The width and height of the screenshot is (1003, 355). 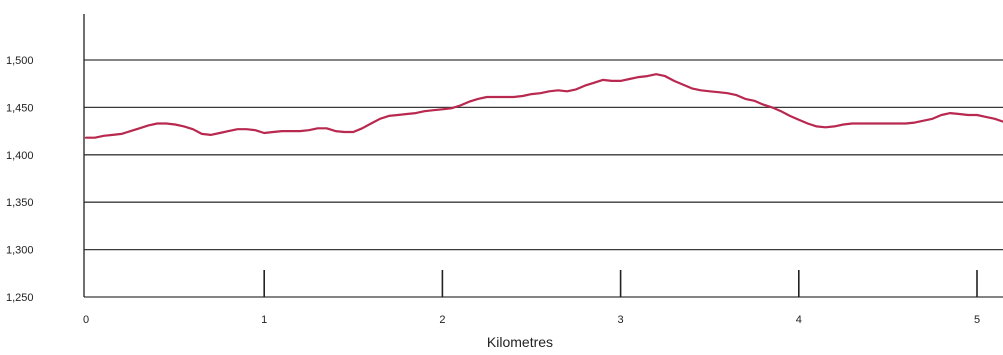 What do you see at coordinates (264, 320) in the screenshot?
I see `x-tick-label: 1` at bounding box center [264, 320].